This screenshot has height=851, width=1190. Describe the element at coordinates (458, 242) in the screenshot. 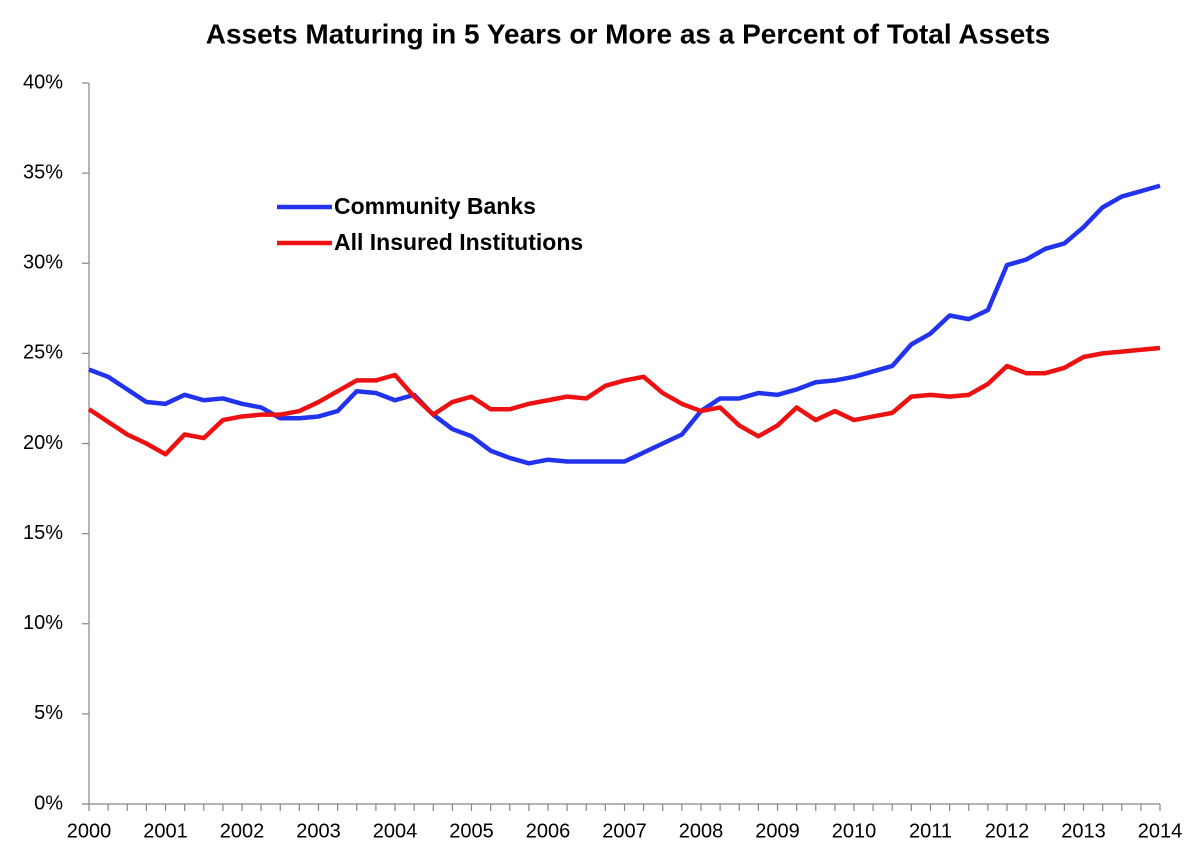

I see `legend-label: All Insured Institutions` at that location.